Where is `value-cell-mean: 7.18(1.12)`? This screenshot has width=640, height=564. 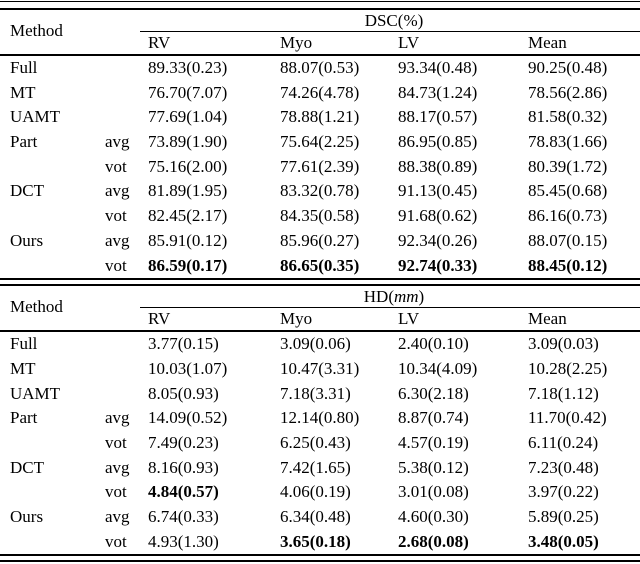
value-cell-mean: 7.18(1.12) is located at coordinates (563, 393).